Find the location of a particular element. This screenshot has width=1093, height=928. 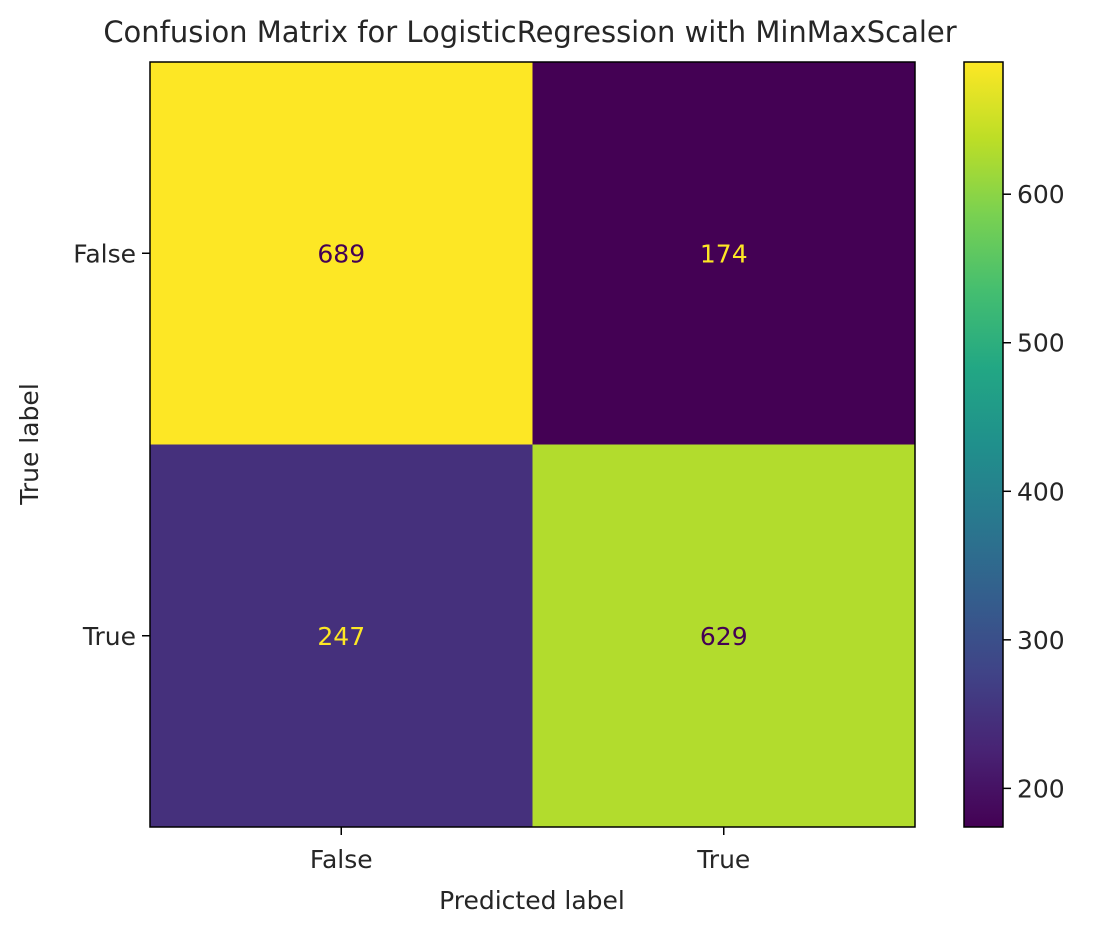

colorbar-tick-label: 500 is located at coordinates (1041, 343).